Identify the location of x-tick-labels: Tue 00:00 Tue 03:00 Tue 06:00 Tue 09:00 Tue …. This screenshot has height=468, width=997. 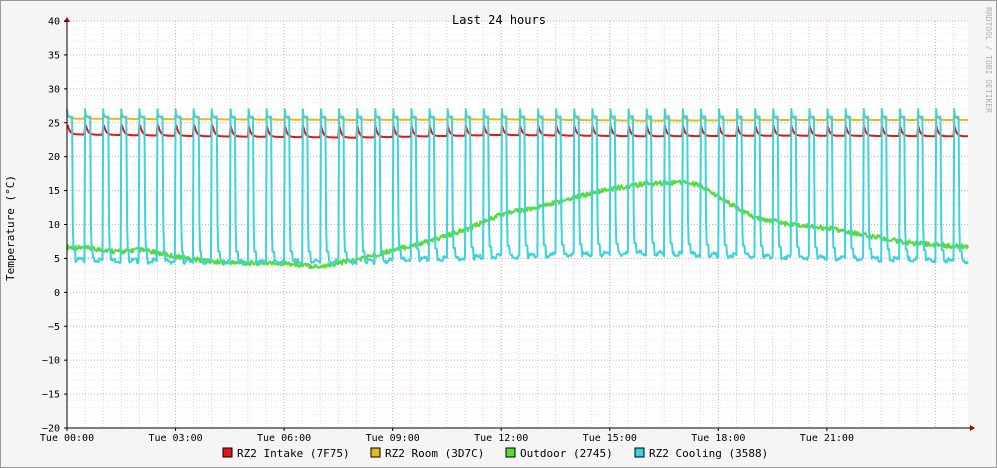
(447, 436).